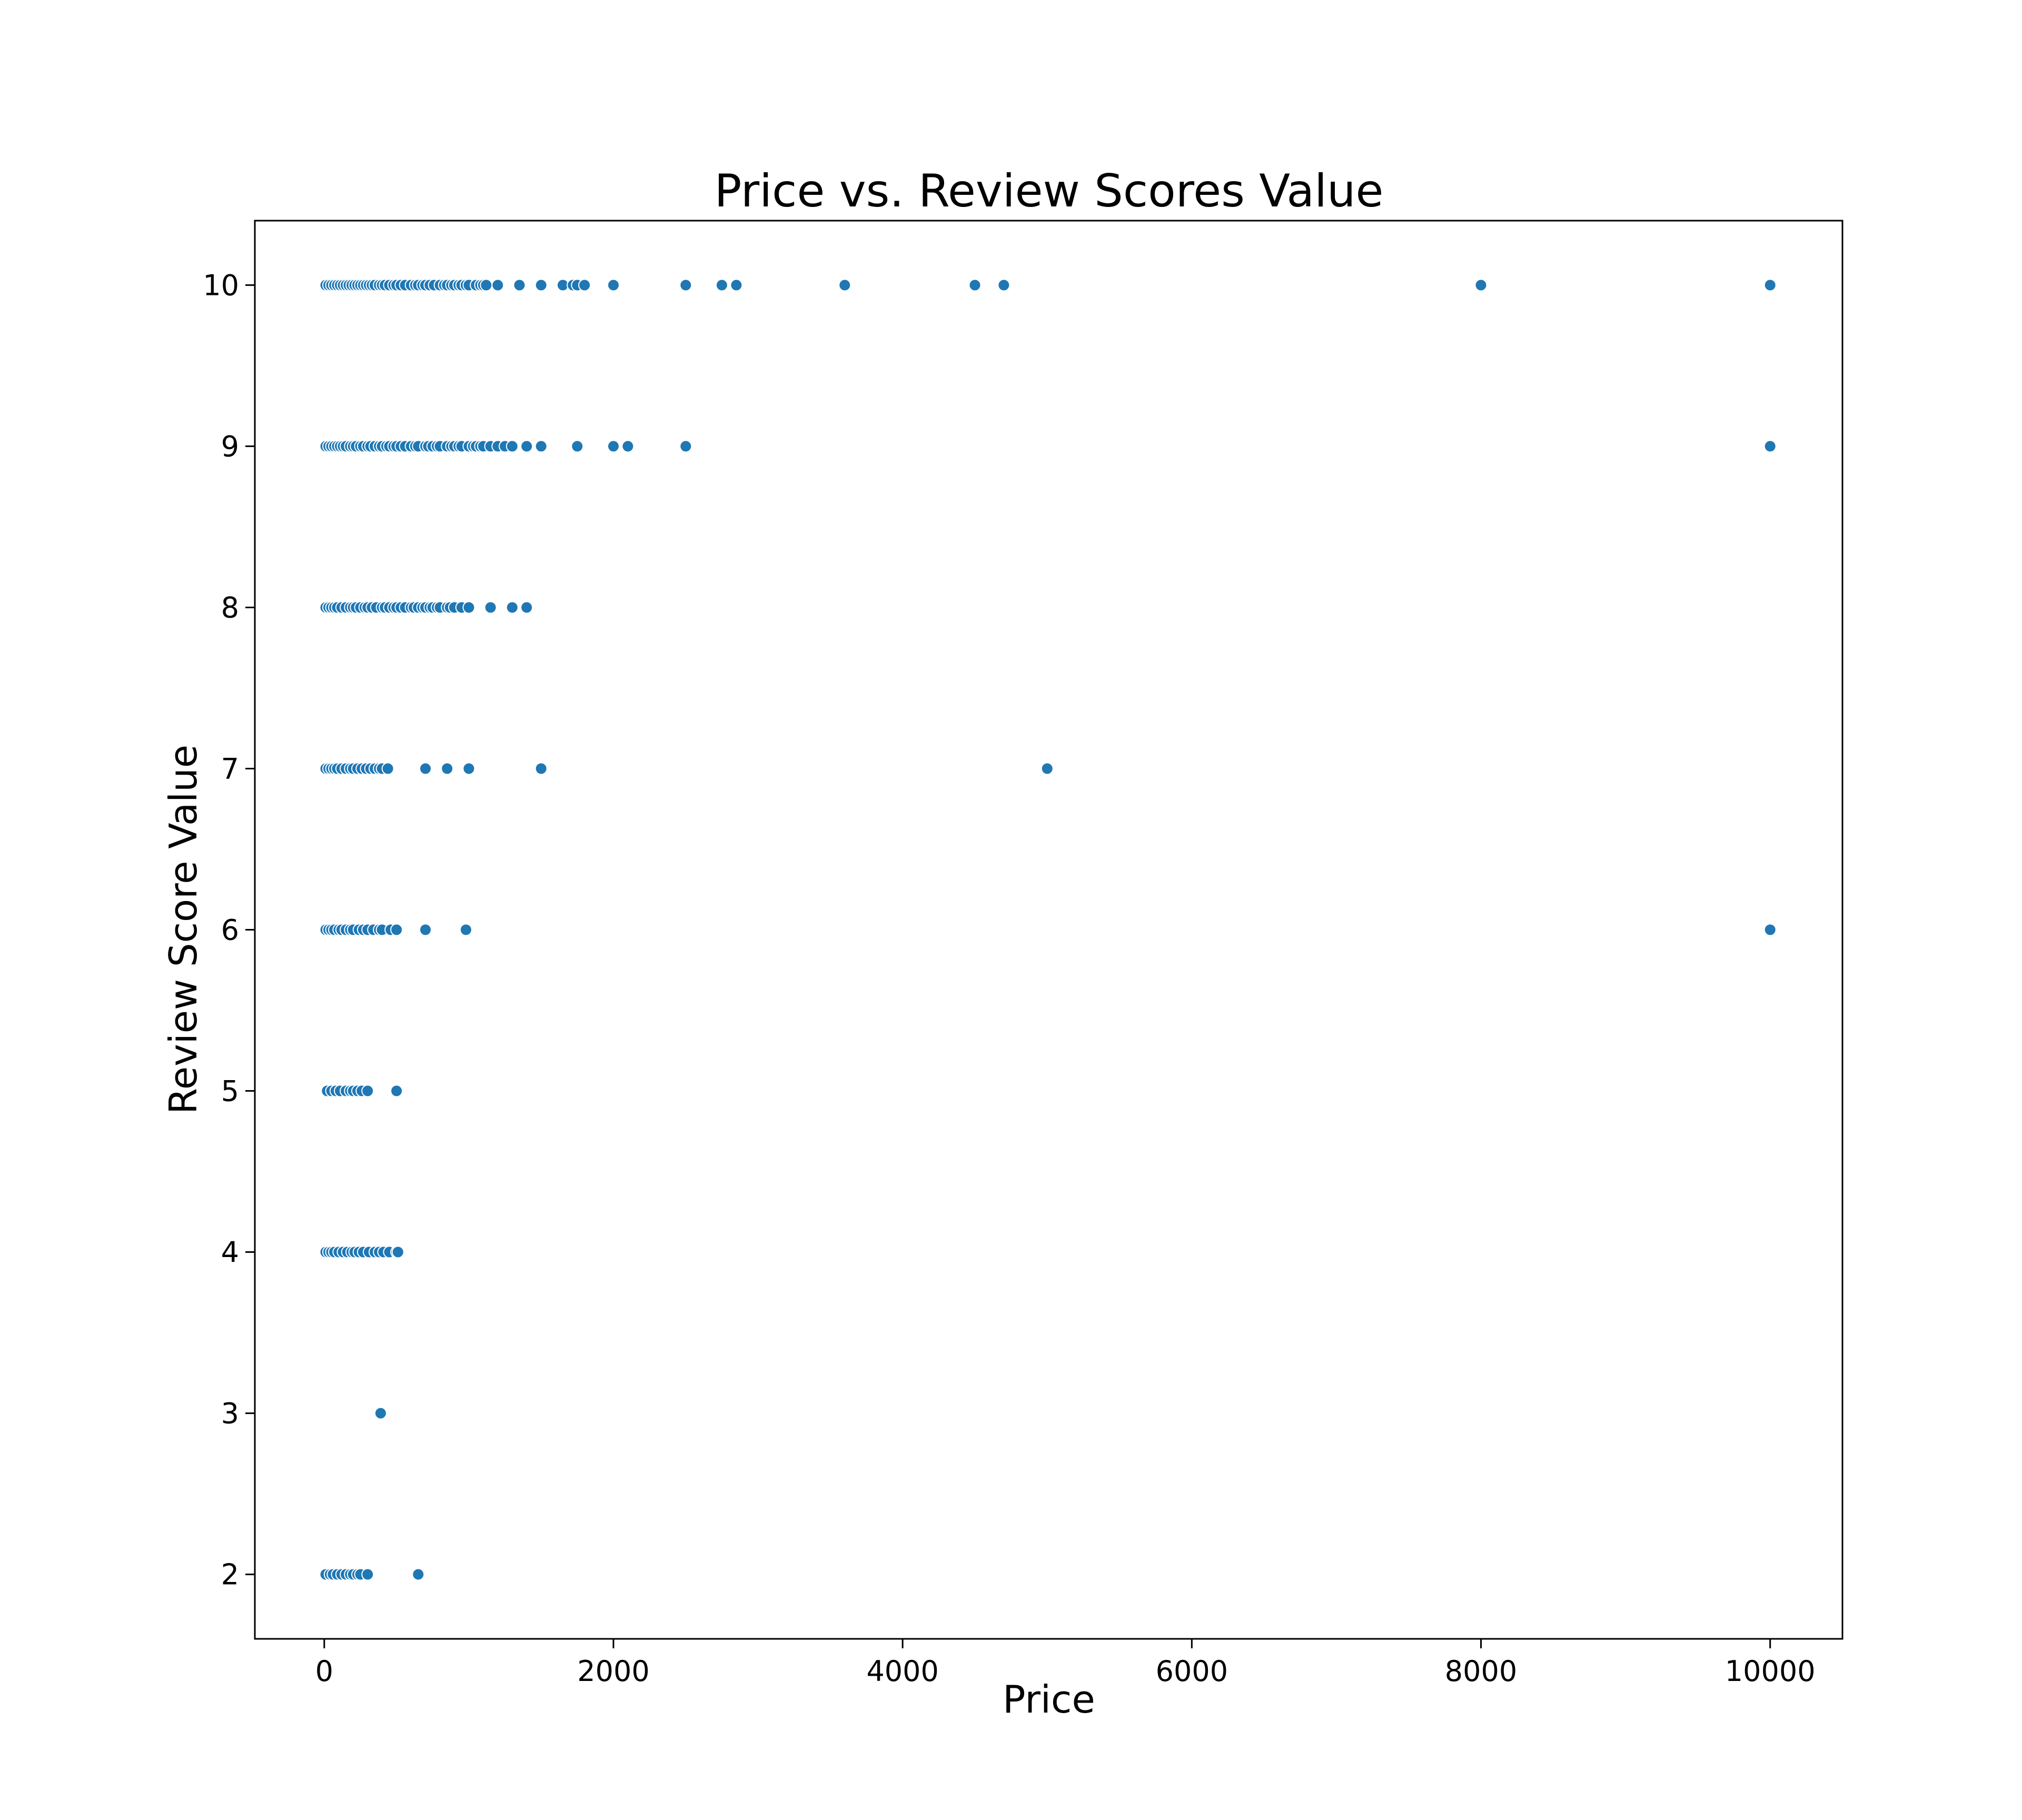 The width and height of the screenshot is (2022, 1820). I want to click on x-tick-label: 10000, so click(1770, 1671).